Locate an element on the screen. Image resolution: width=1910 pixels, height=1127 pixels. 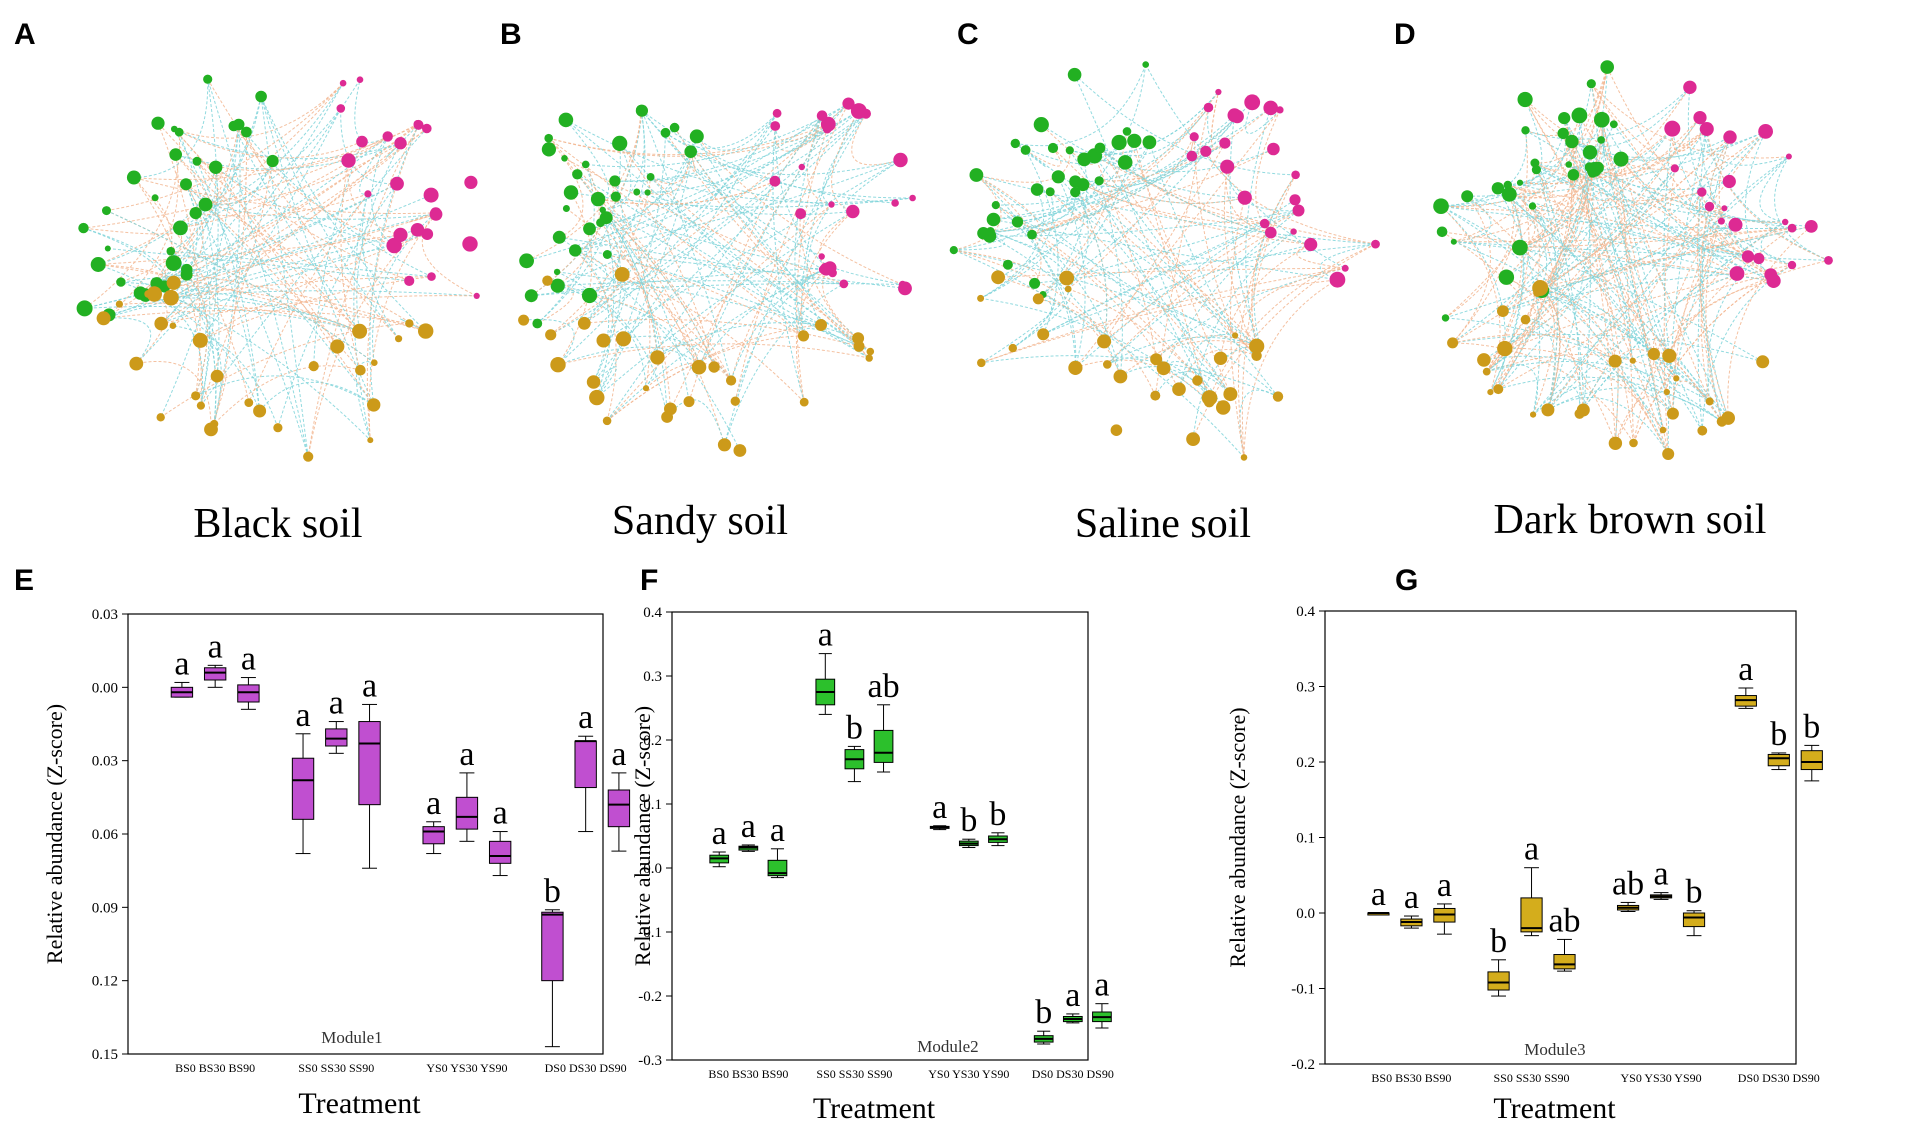
significance-letter: b is located at coordinates (1694, 892).